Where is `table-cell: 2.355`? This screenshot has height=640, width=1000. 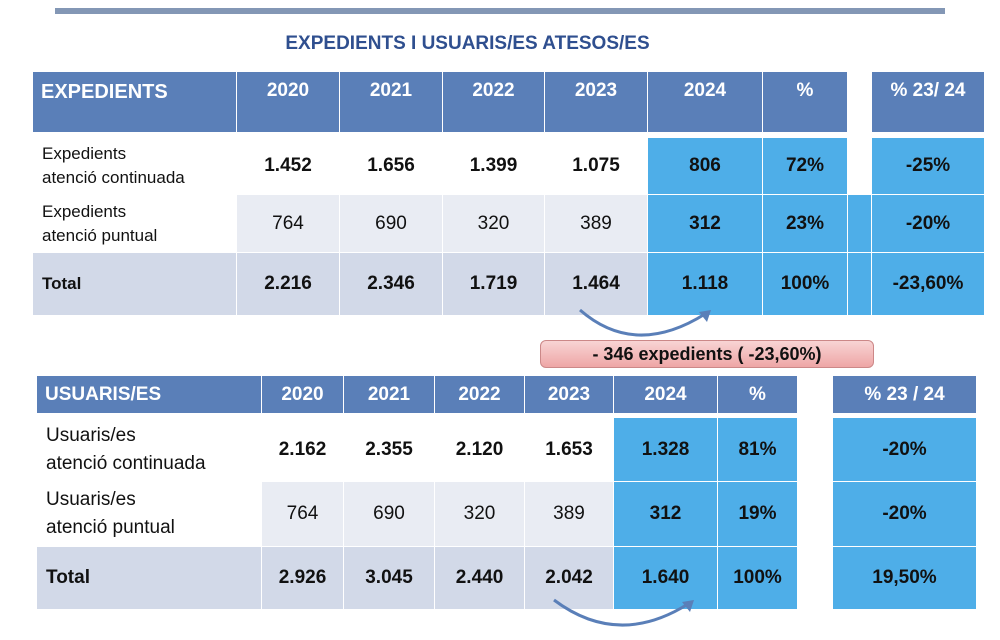
table-cell: 2.355 is located at coordinates (389, 450).